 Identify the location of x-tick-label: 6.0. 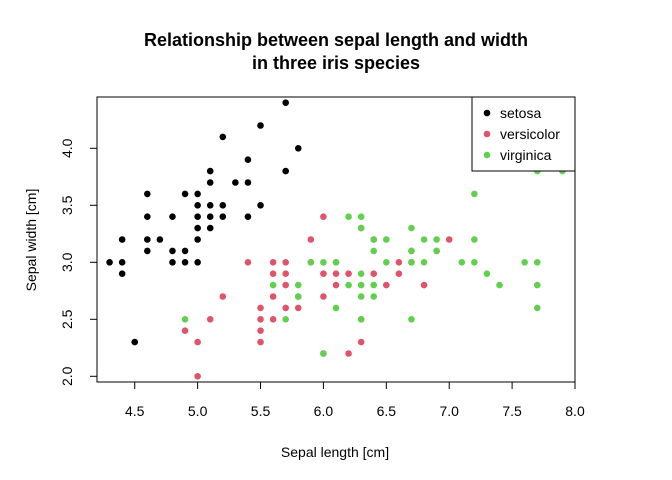
(324, 411).